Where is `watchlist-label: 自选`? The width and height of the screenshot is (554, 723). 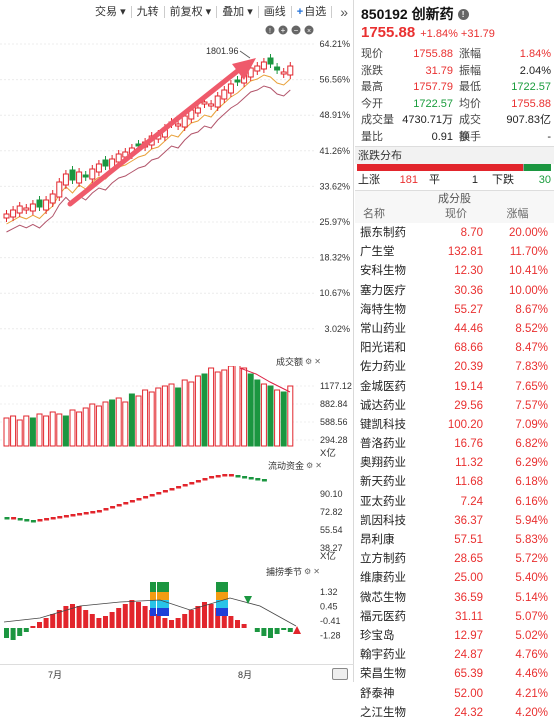 watchlist-label: 自选 is located at coordinates (315, 12).